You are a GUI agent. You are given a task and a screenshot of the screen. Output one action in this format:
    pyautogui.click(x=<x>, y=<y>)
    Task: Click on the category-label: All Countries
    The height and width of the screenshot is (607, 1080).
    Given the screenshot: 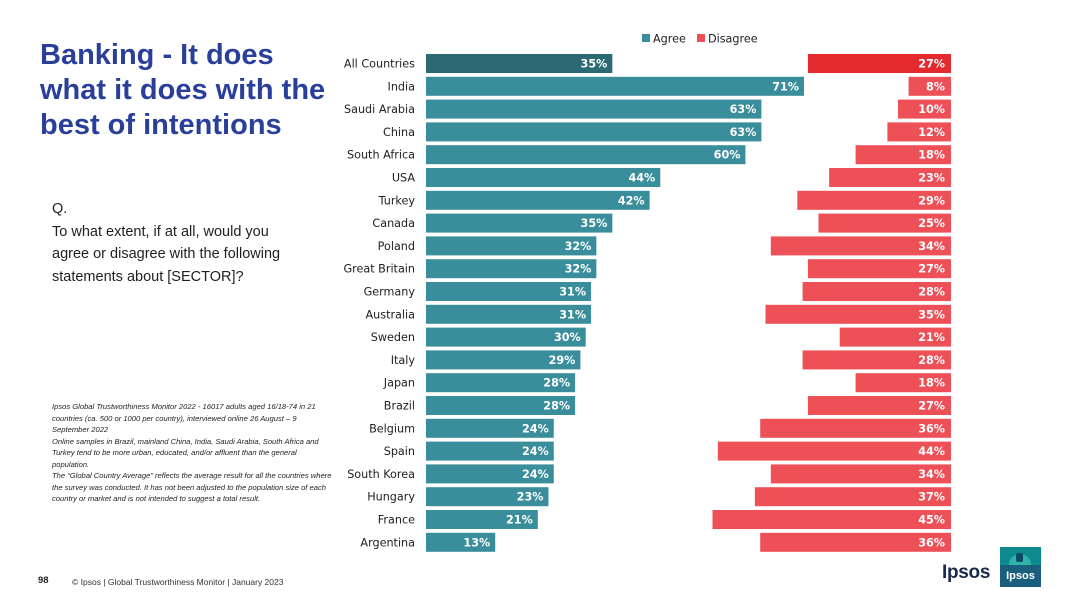 What is the action you would take?
    pyautogui.click(x=379, y=64)
    